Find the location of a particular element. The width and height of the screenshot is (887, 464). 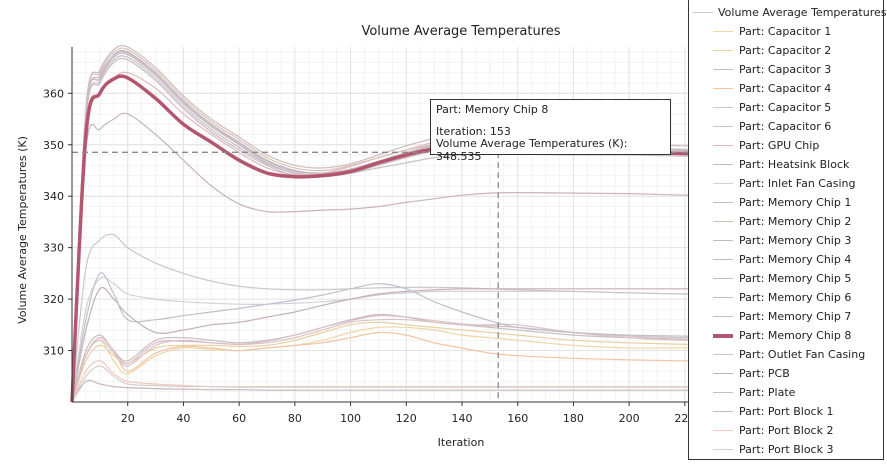

legend-label: Part: Memory Chip 4 is located at coordinates (795, 259).